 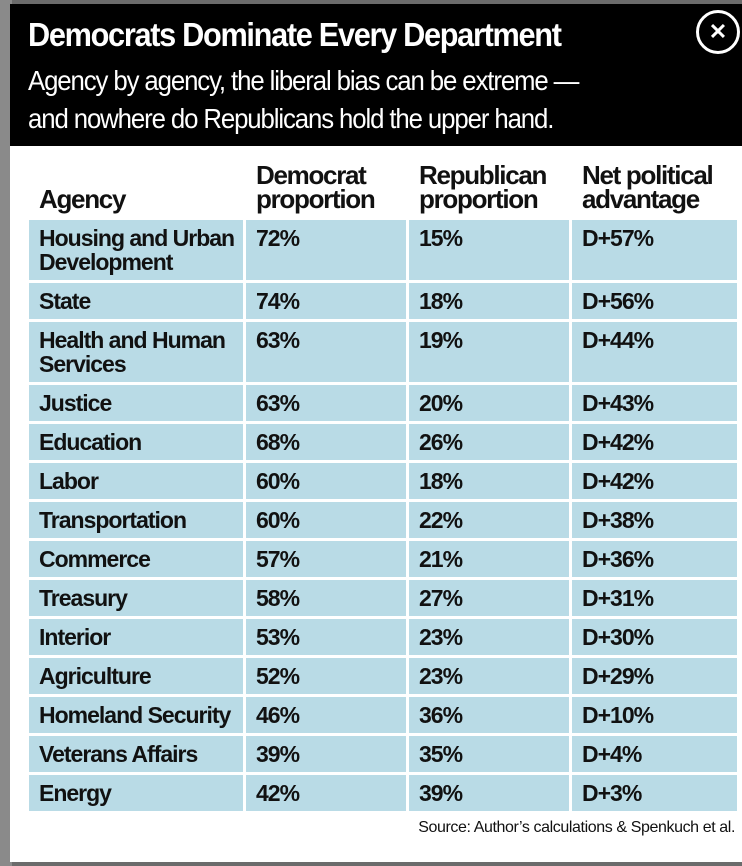 What do you see at coordinates (654, 559) in the screenshot?
I see `net-advantage-cell: D+36%` at bounding box center [654, 559].